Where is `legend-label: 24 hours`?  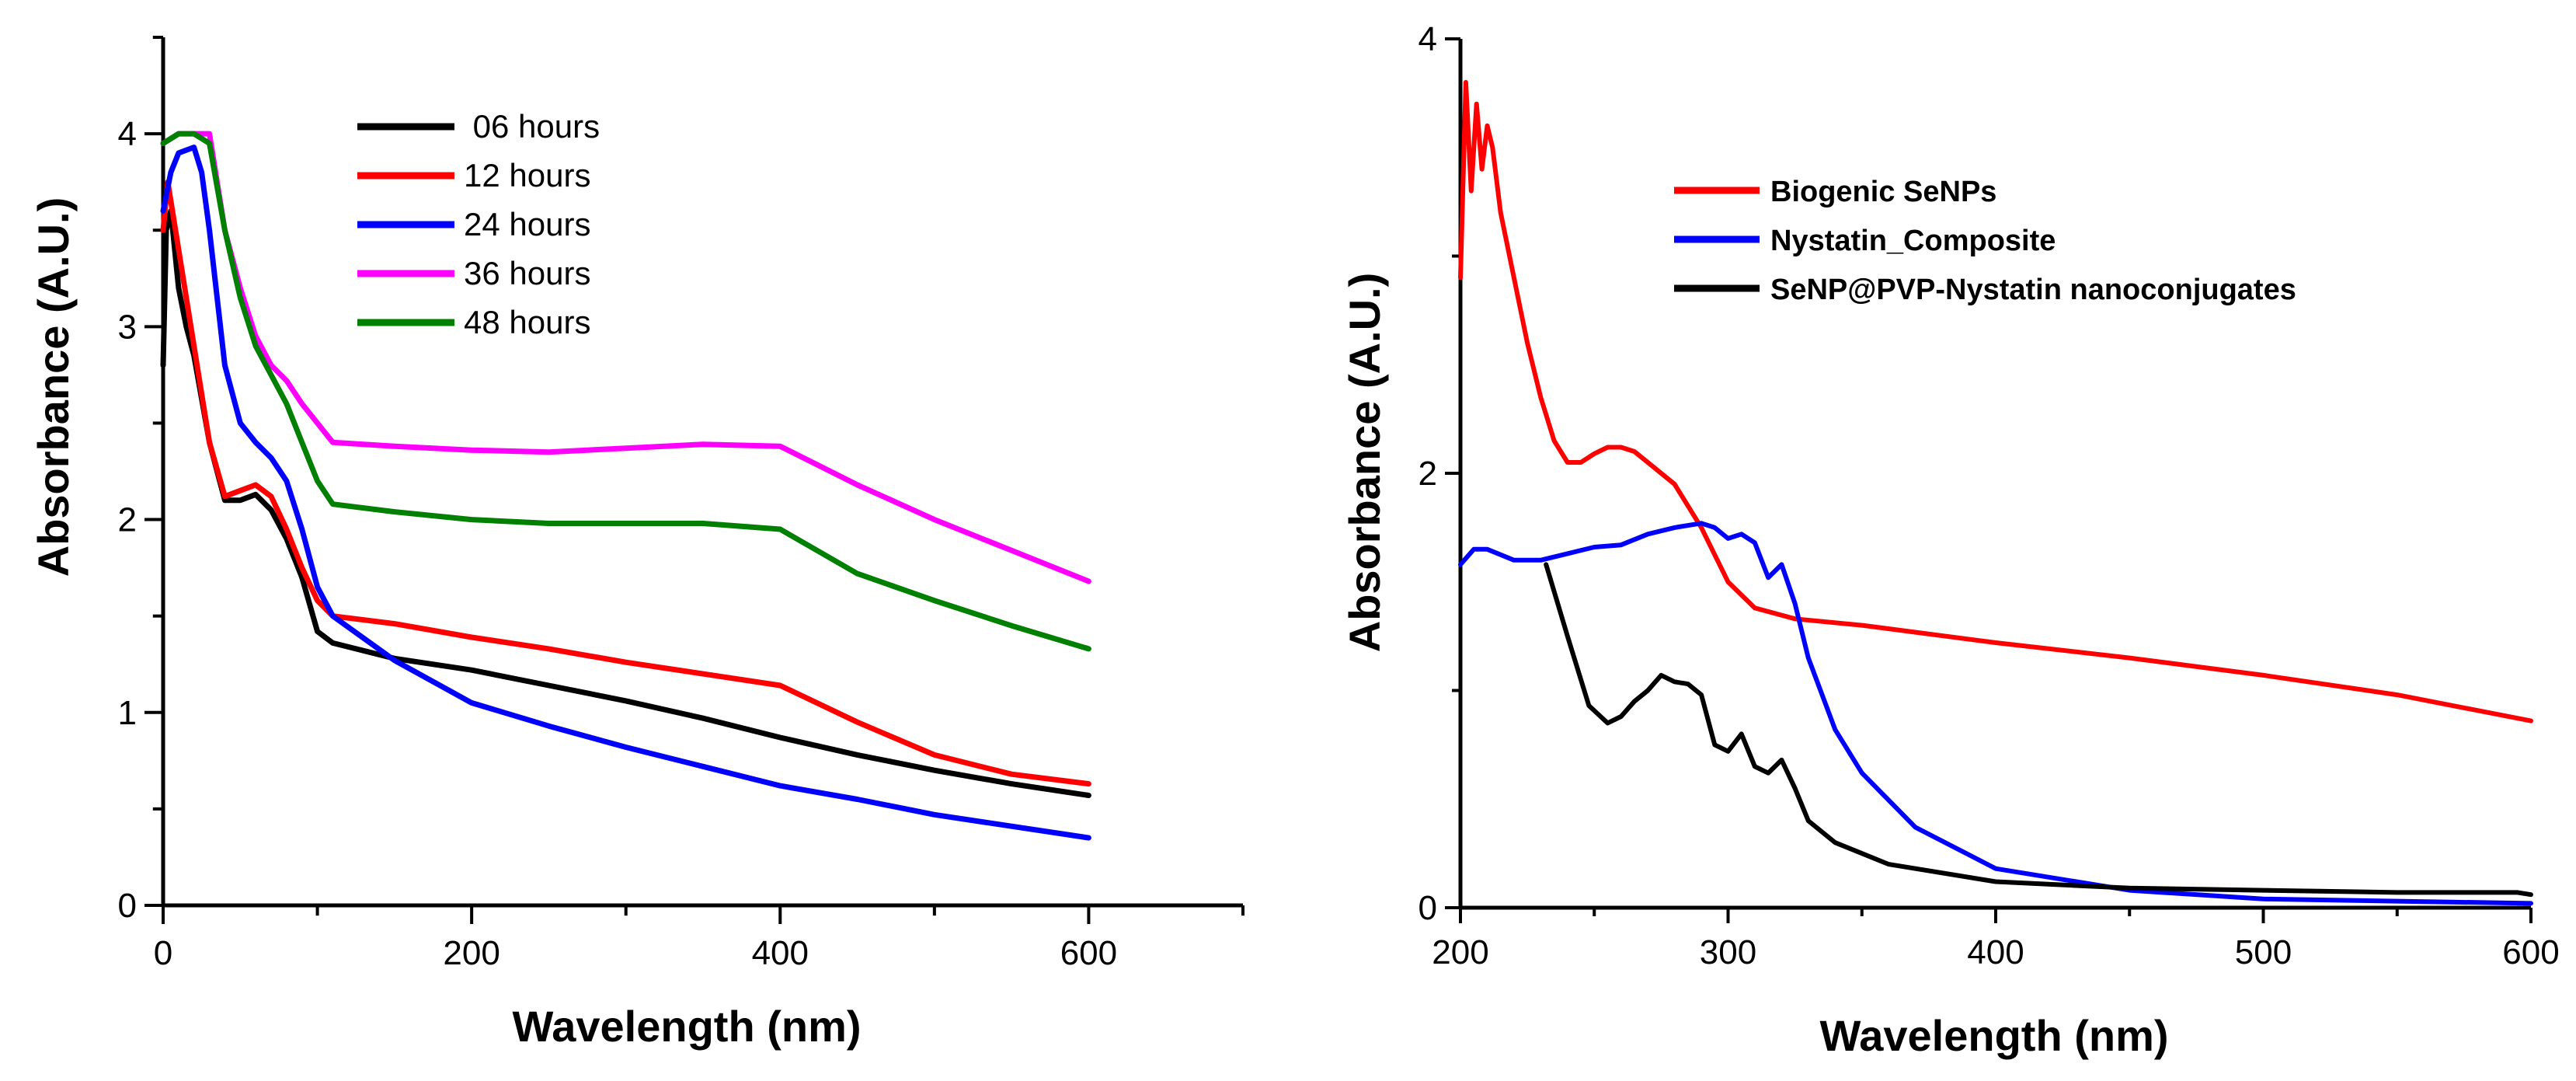
legend-label: 24 hours is located at coordinates (527, 224).